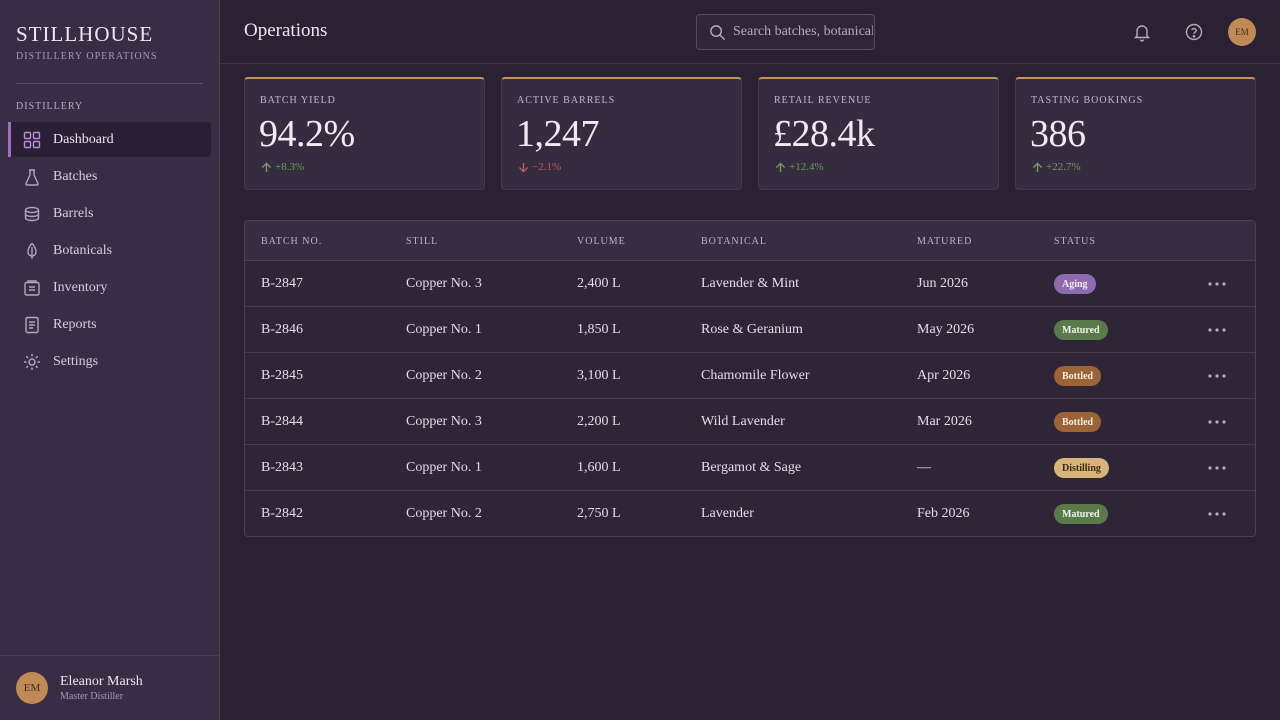  What do you see at coordinates (109, 324) in the screenshot?
I see `sidebar-item-reports: Reports` at bounding box center [109, 324].